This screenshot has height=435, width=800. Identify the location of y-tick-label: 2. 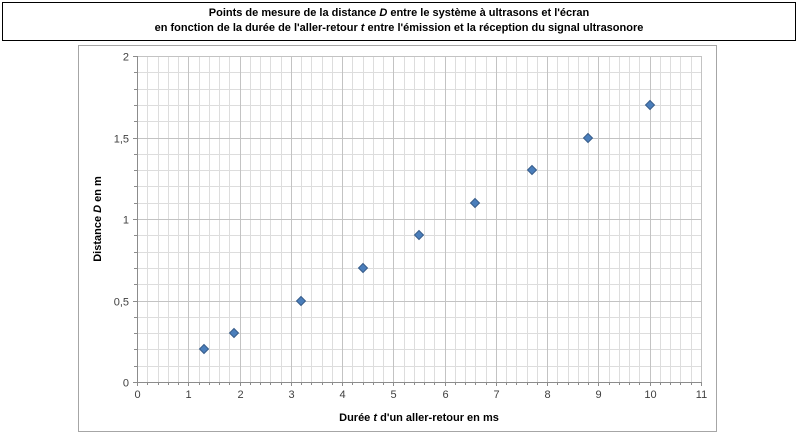
(126, 58).